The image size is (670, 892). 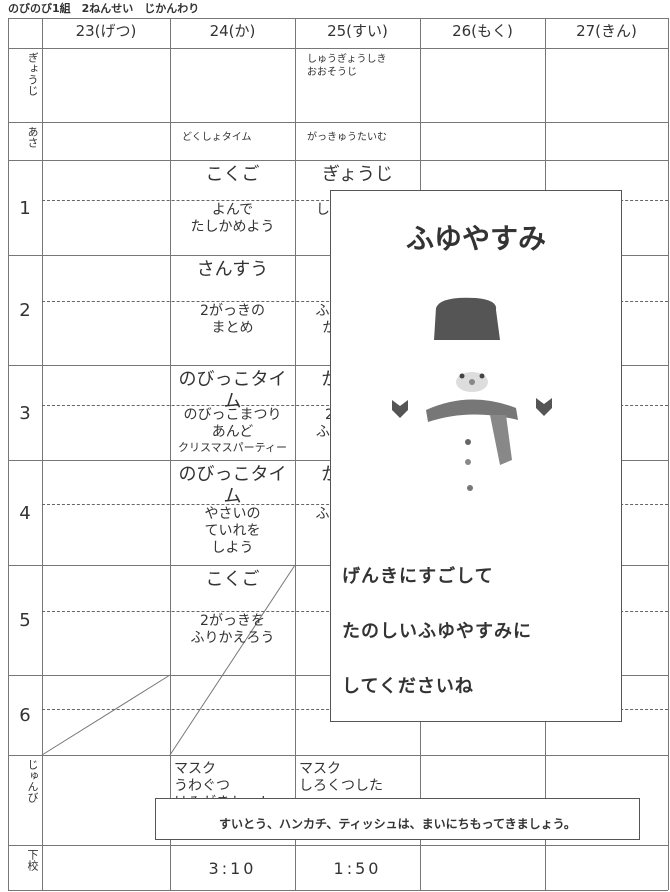 I want to click on cell-text: うわぐつ, so click(x=202, y=786).